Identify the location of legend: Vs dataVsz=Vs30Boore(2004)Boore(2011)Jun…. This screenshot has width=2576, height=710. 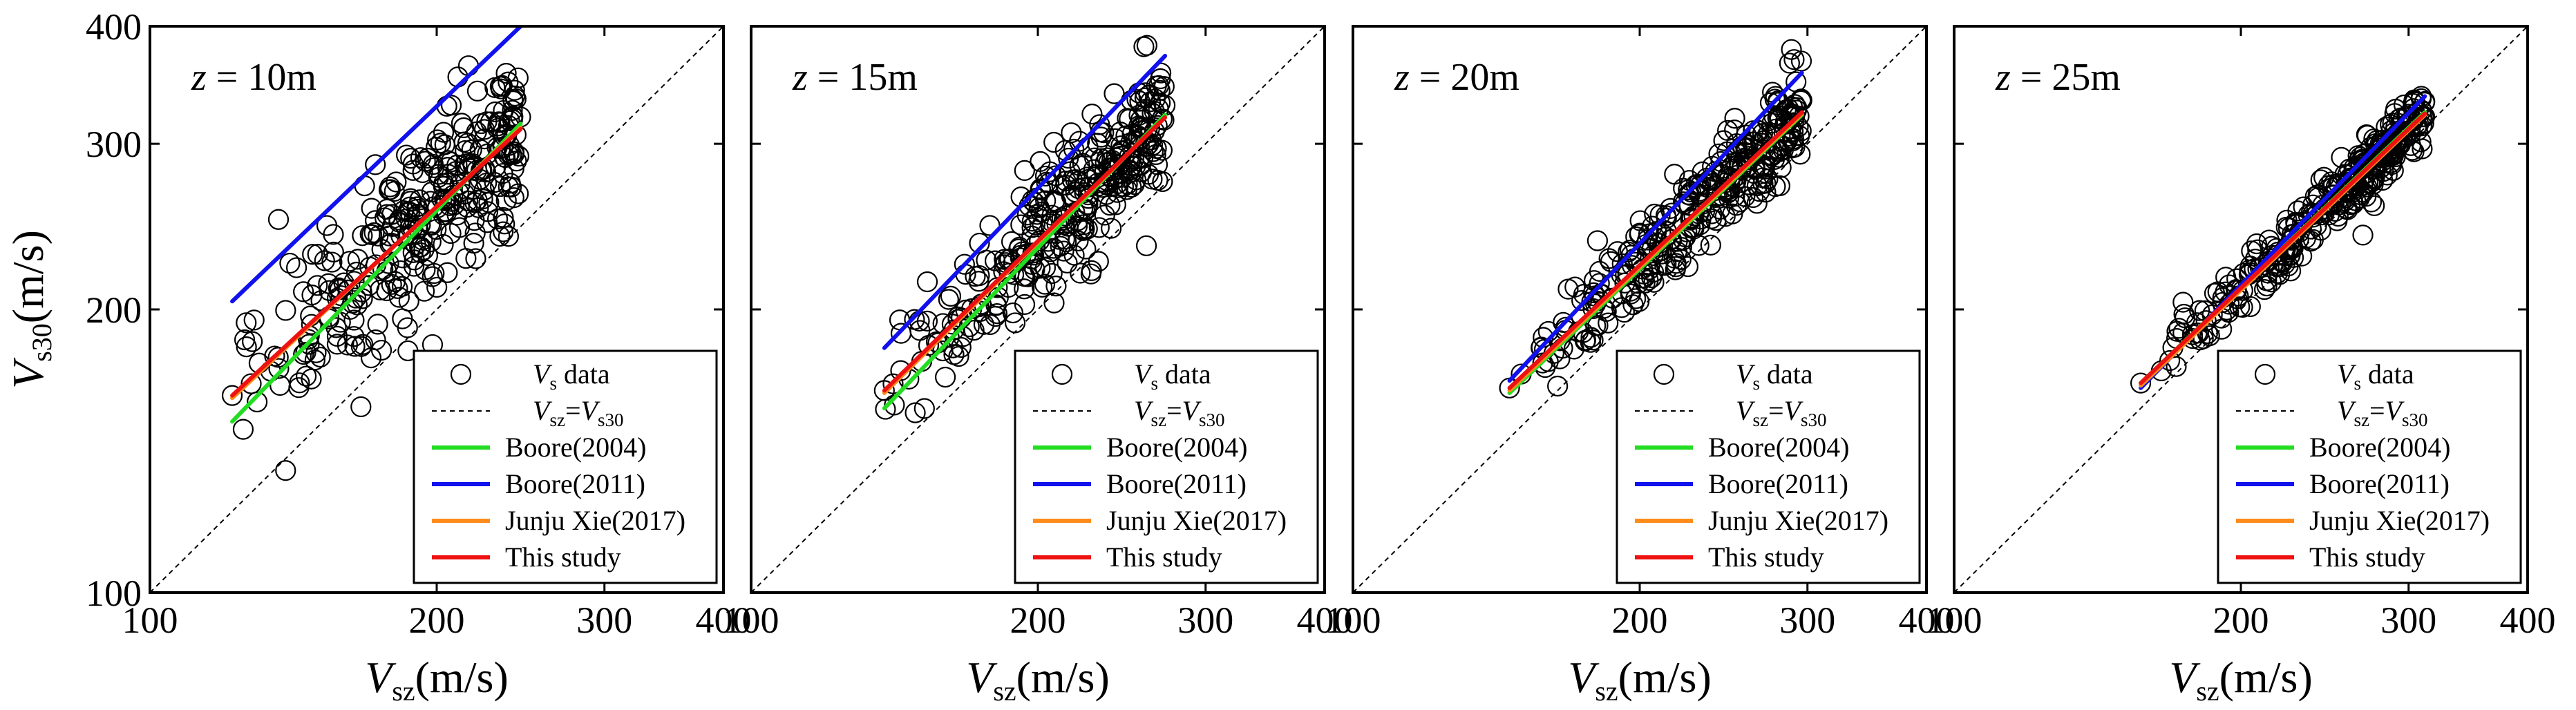
(565, 466).